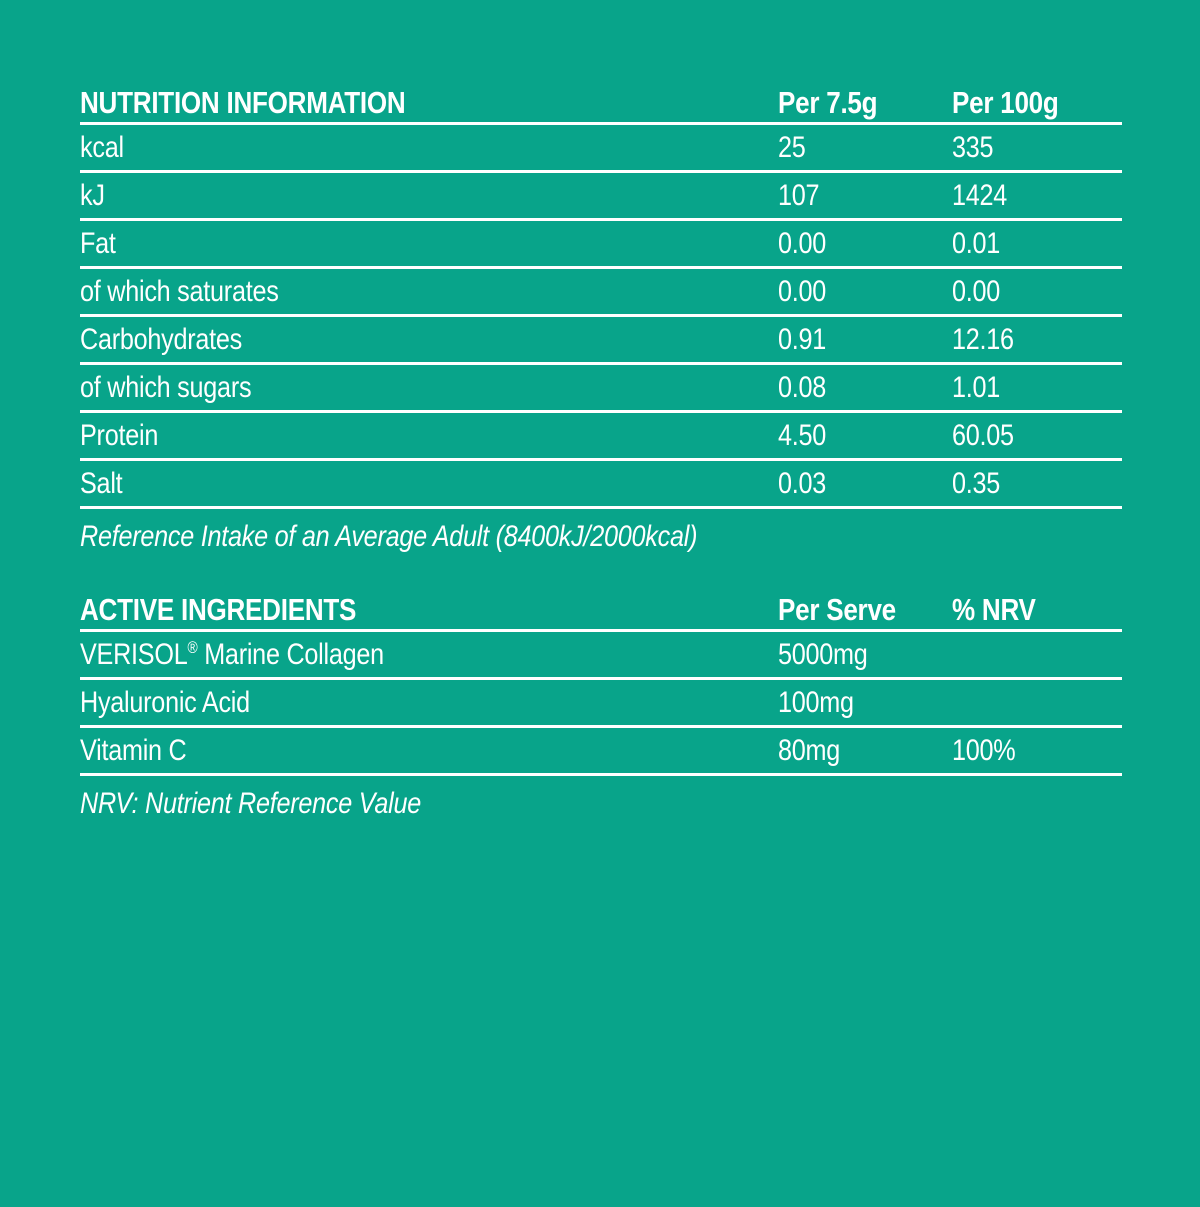 The image size is (1200, 1207). I want to click on value-per-100g: 60.05, so click(983, 435).